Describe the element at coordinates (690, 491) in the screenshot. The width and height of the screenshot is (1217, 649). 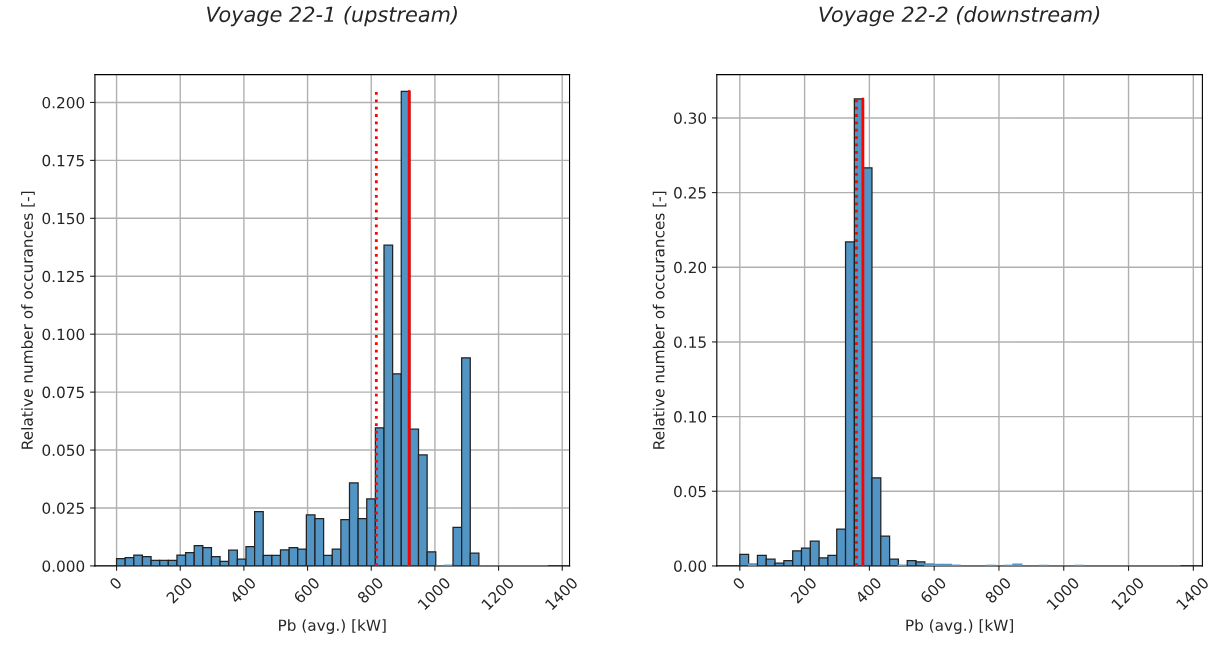
I see `y-tick-label: 0.05` at that location.